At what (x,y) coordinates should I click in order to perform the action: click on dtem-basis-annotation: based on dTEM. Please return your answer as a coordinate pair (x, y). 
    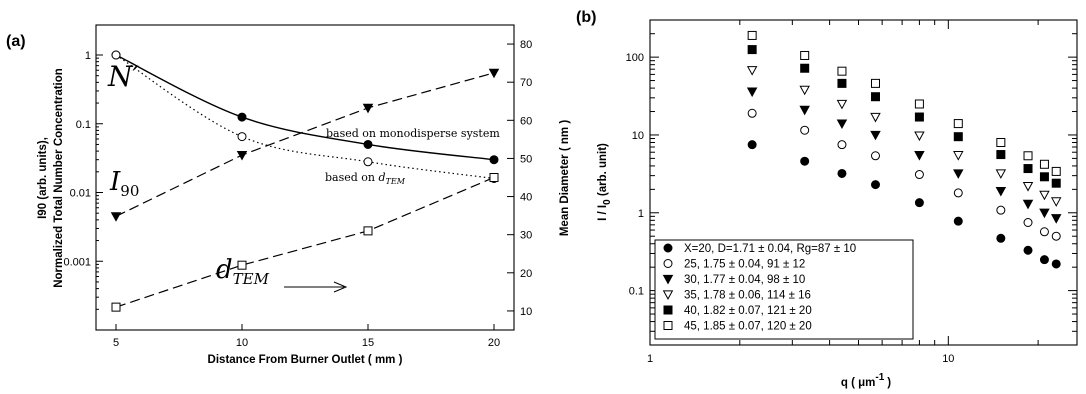
    Looking at the image, I should click on (365, 178).